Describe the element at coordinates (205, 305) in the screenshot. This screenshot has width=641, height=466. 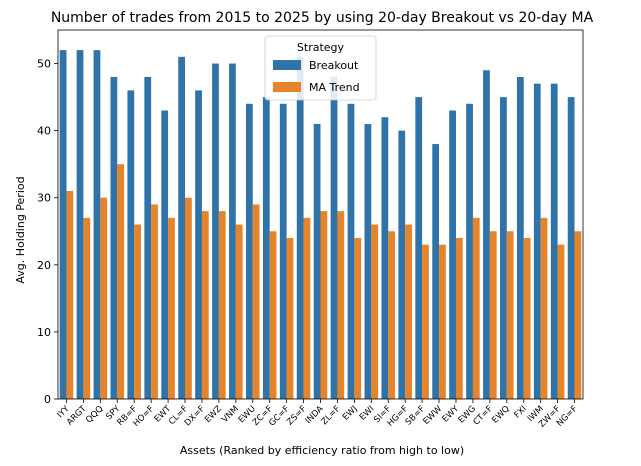
I see `bar-ma-trend-dxf` at that location.